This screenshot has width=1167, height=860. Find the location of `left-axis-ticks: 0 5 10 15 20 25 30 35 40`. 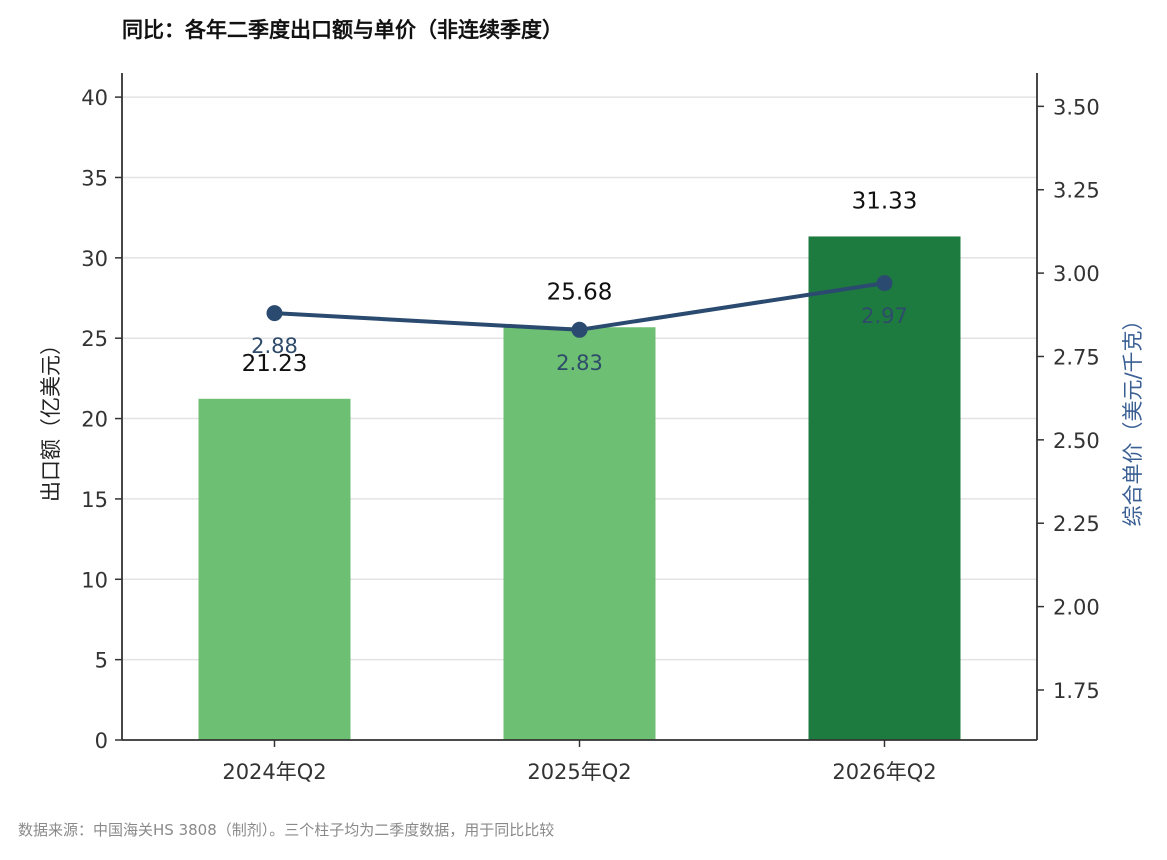

left-axis-ticks: 0 5 10 15 20 25 30 35 40 is located at coordinates (101, 419).